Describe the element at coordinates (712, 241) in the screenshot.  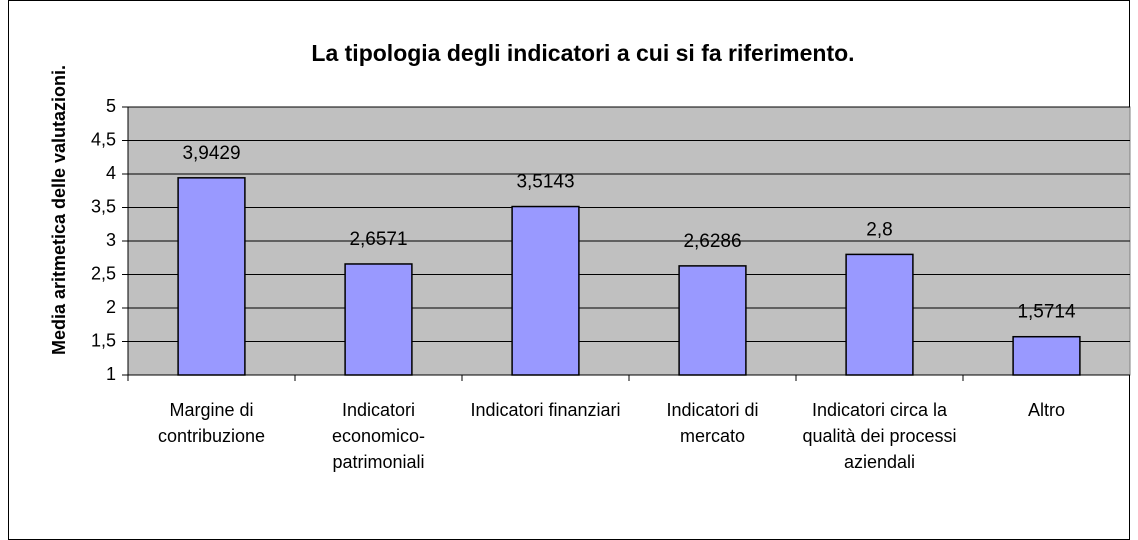
I see `value-label: 2,6286` at that location.